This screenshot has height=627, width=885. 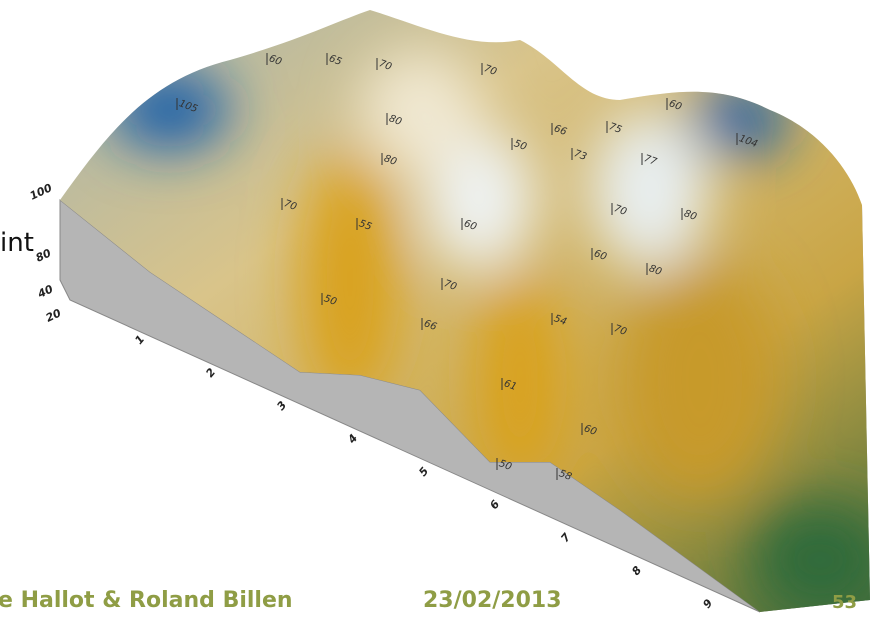 What do you see at coordinates (615, 128) in the screenshot?
I see `contour-label: 75` at bounding box center [615, 128].